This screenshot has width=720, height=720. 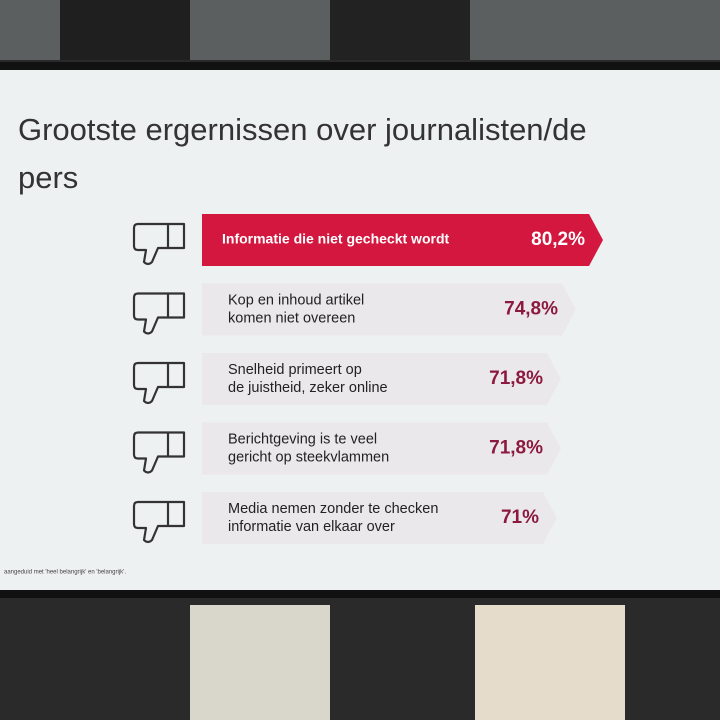 I want to click on category-label: informatie van elkaar over, so click(x=311, y=527).